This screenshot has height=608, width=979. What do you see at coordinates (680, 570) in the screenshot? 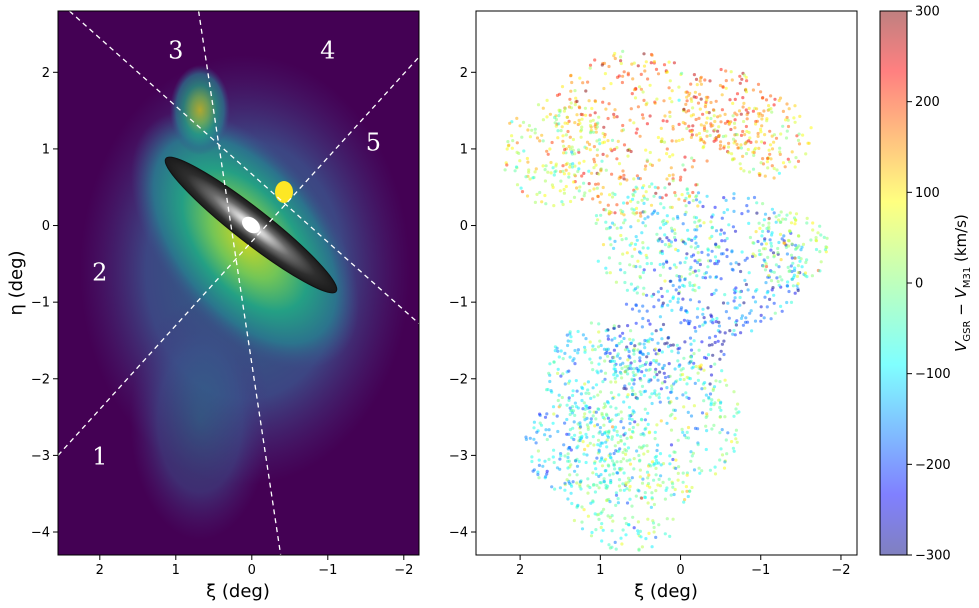
I see `right-x-tick-label: 0` at bounding box center [680, 570].